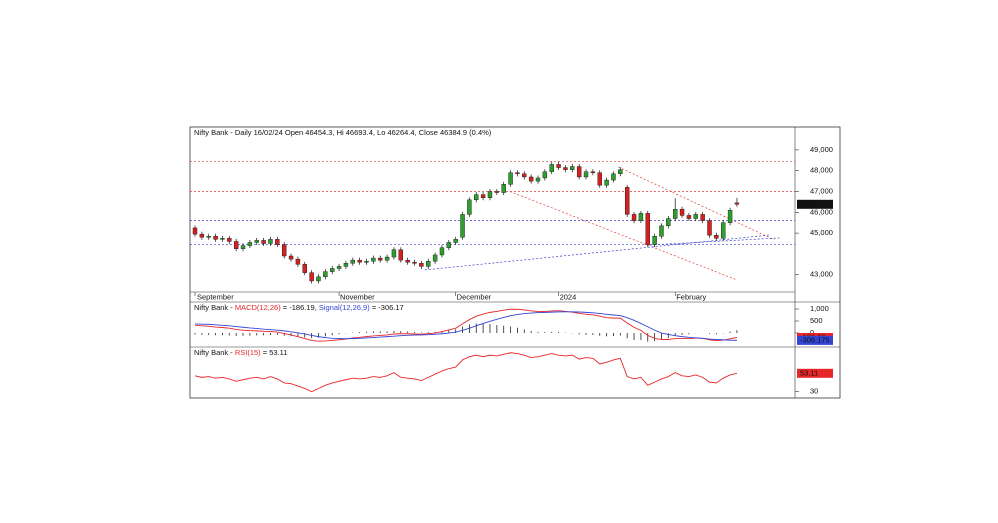  Describe the element at coordinates (691, 296) in the screenshot. I see `x-tick-label: February` at that location.